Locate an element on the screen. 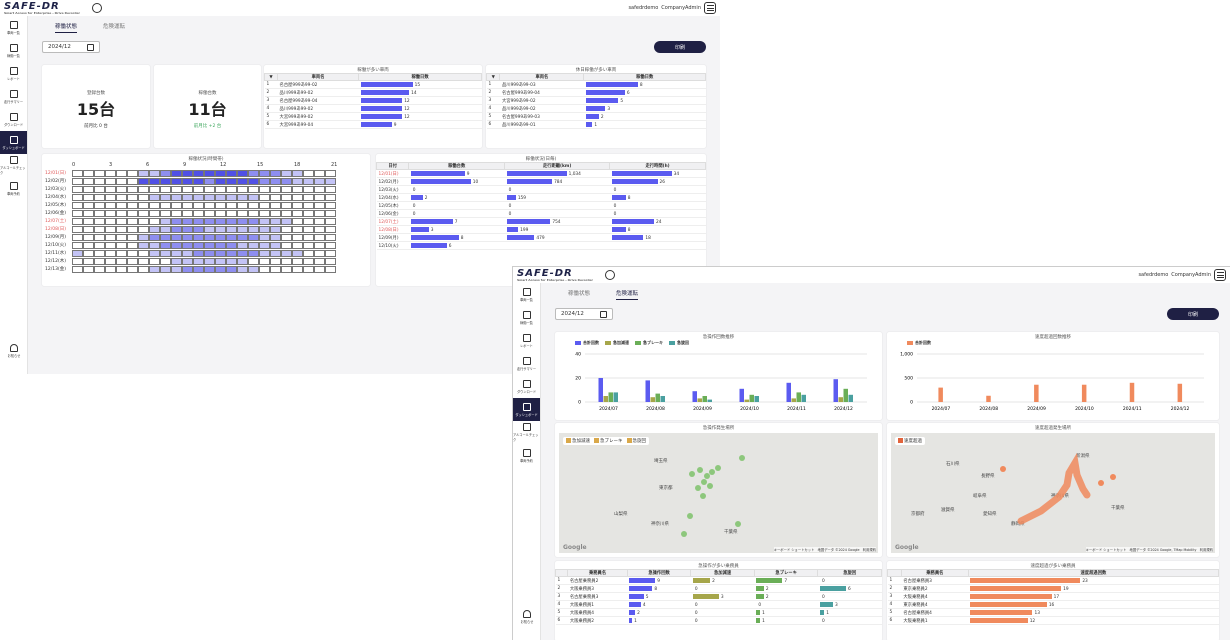 The width and height of the screenshot is (1230, 640). col-header: 走行時間(h) is located at coordinates (657, 166).